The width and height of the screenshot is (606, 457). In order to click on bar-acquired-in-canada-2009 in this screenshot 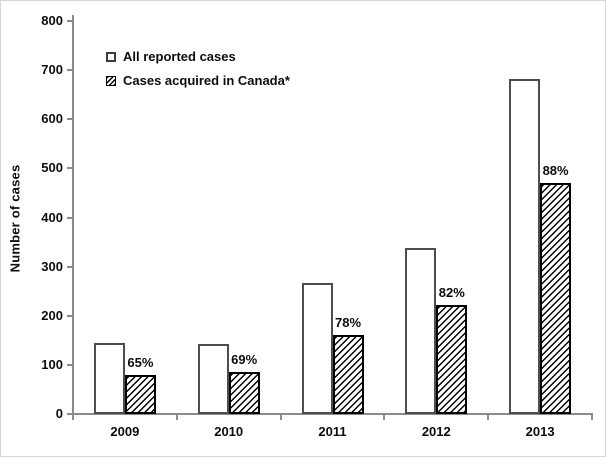, I will do `click(140, 394)`.